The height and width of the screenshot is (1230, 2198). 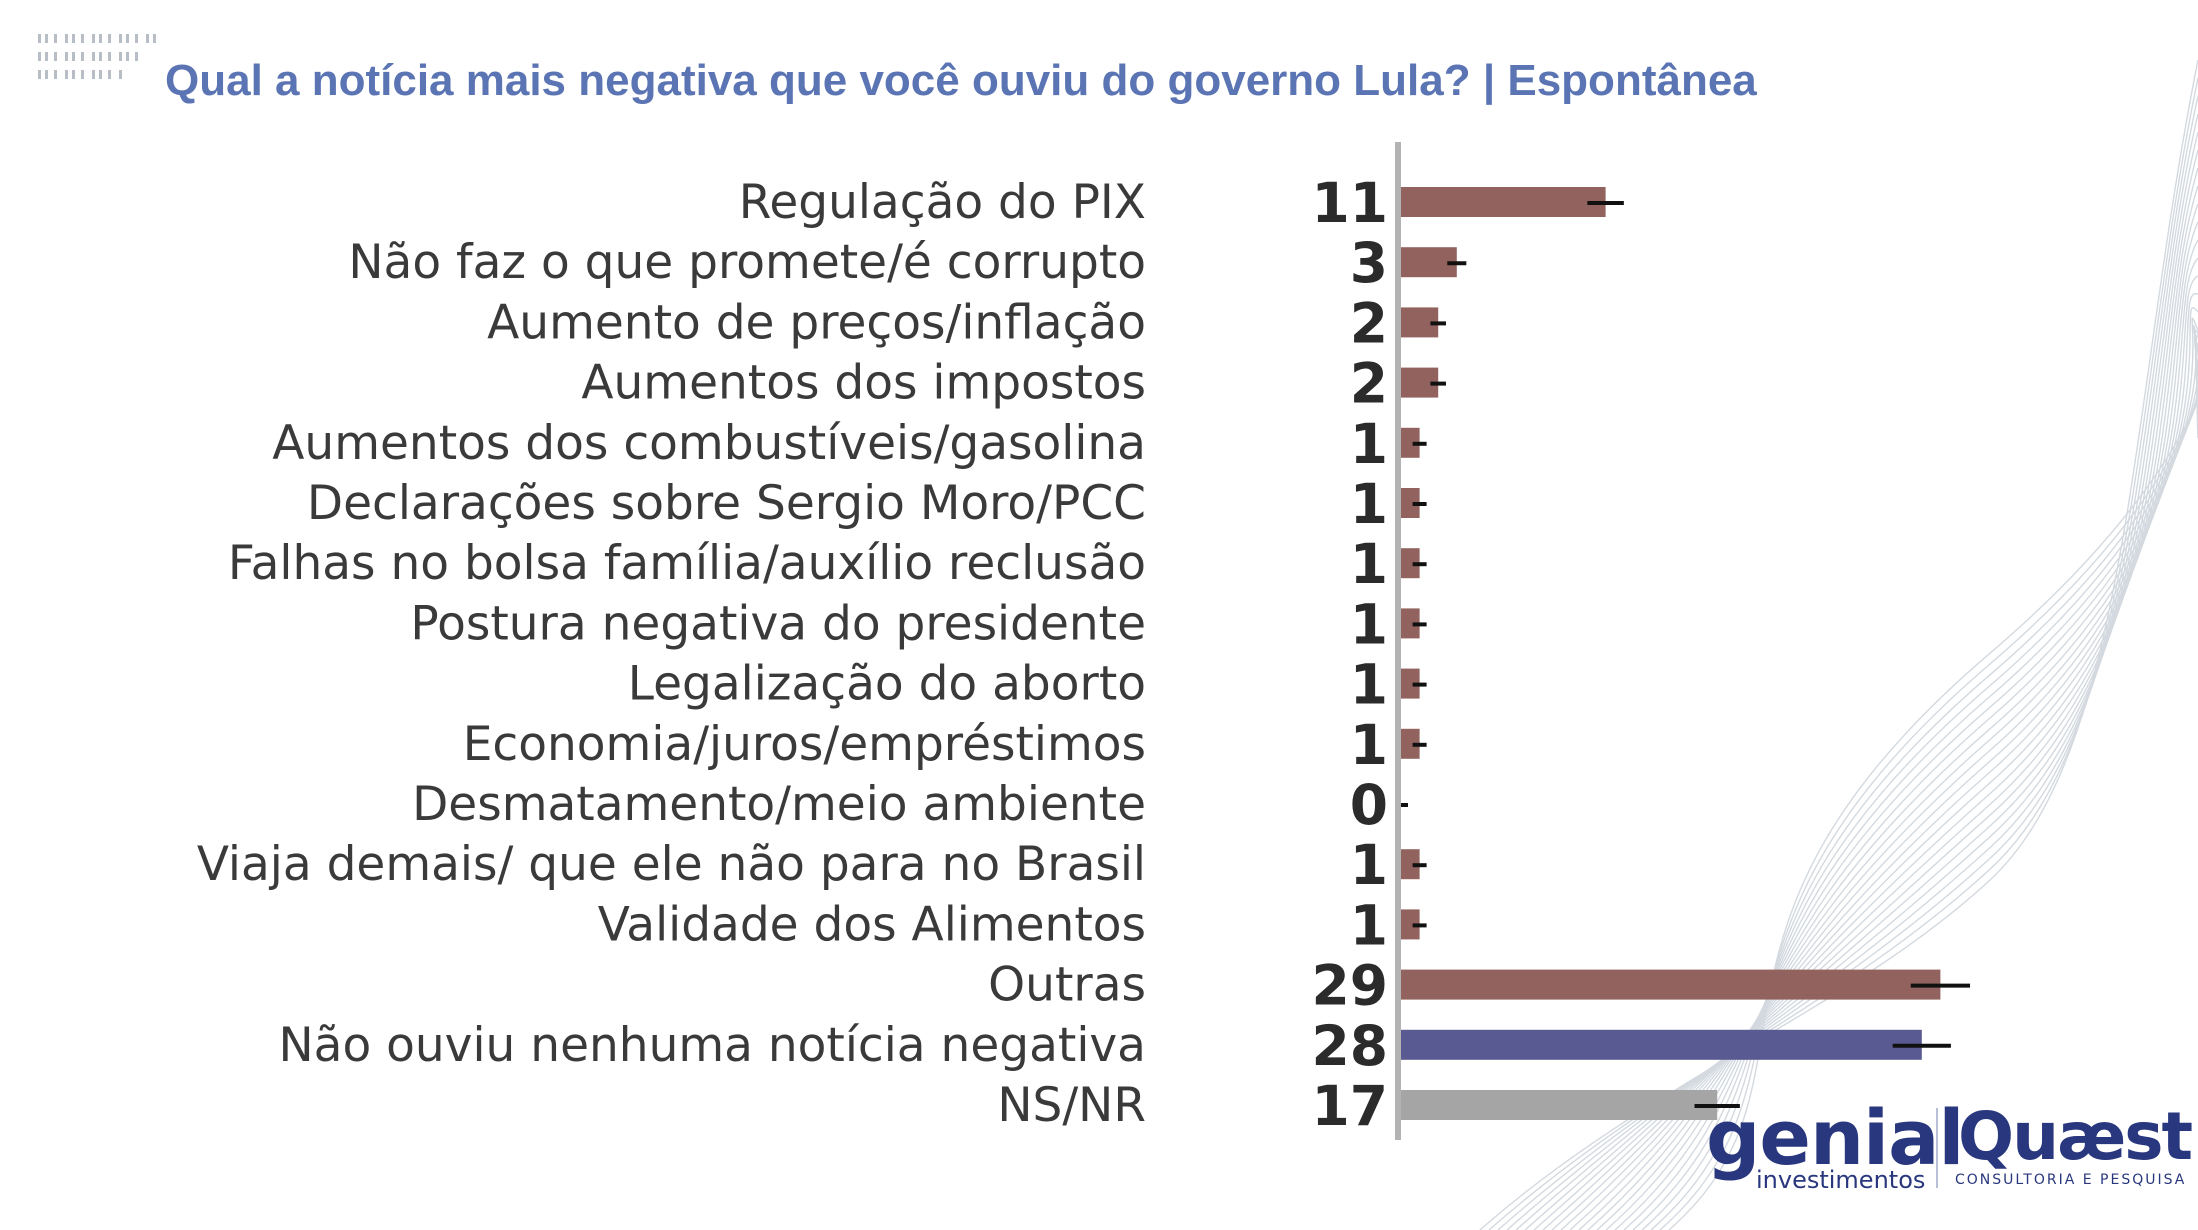 What do you see at coordinates (97, 56) in the screenshot?
I see `corner-mark-icon` at bounding box center [97, 56].